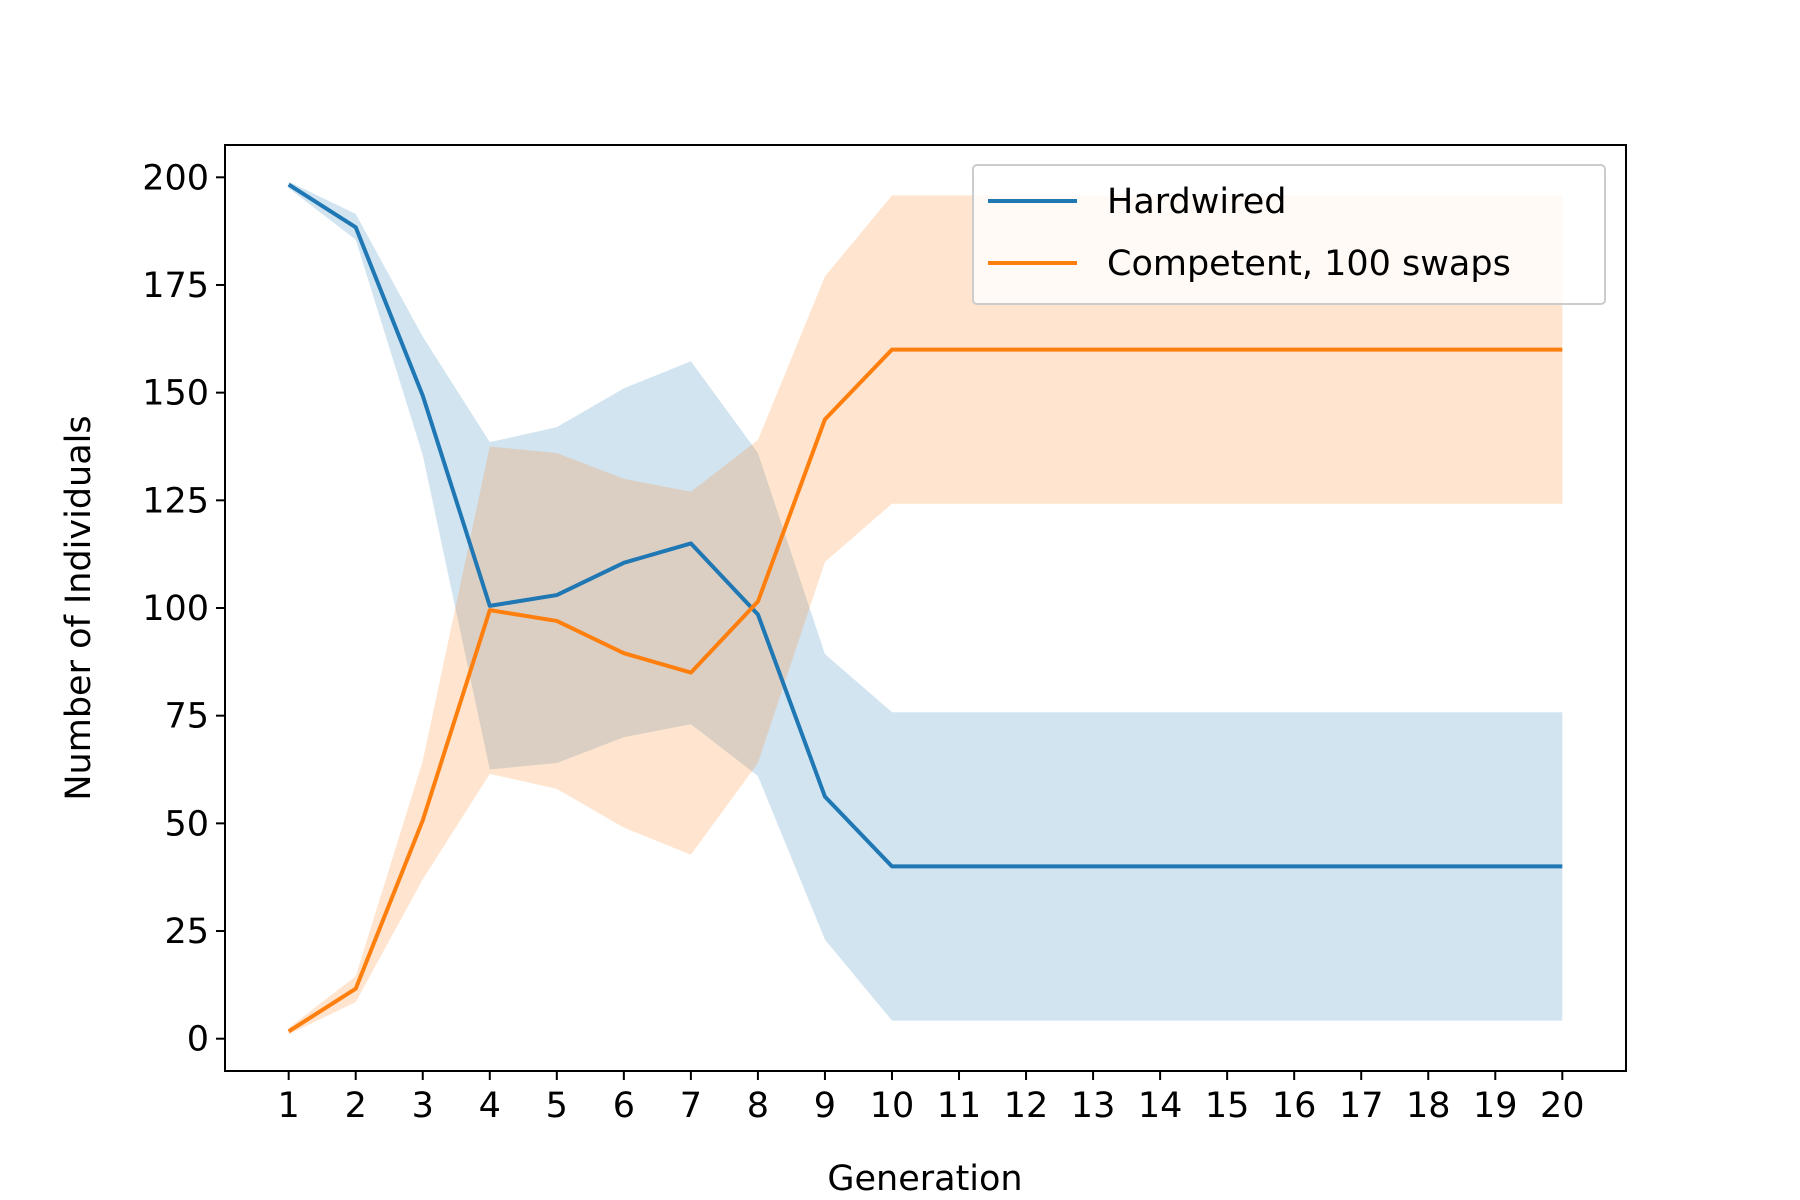 The image size is (1800, 1200). I want to click on y-tick-label: 75, so click(186, 717).